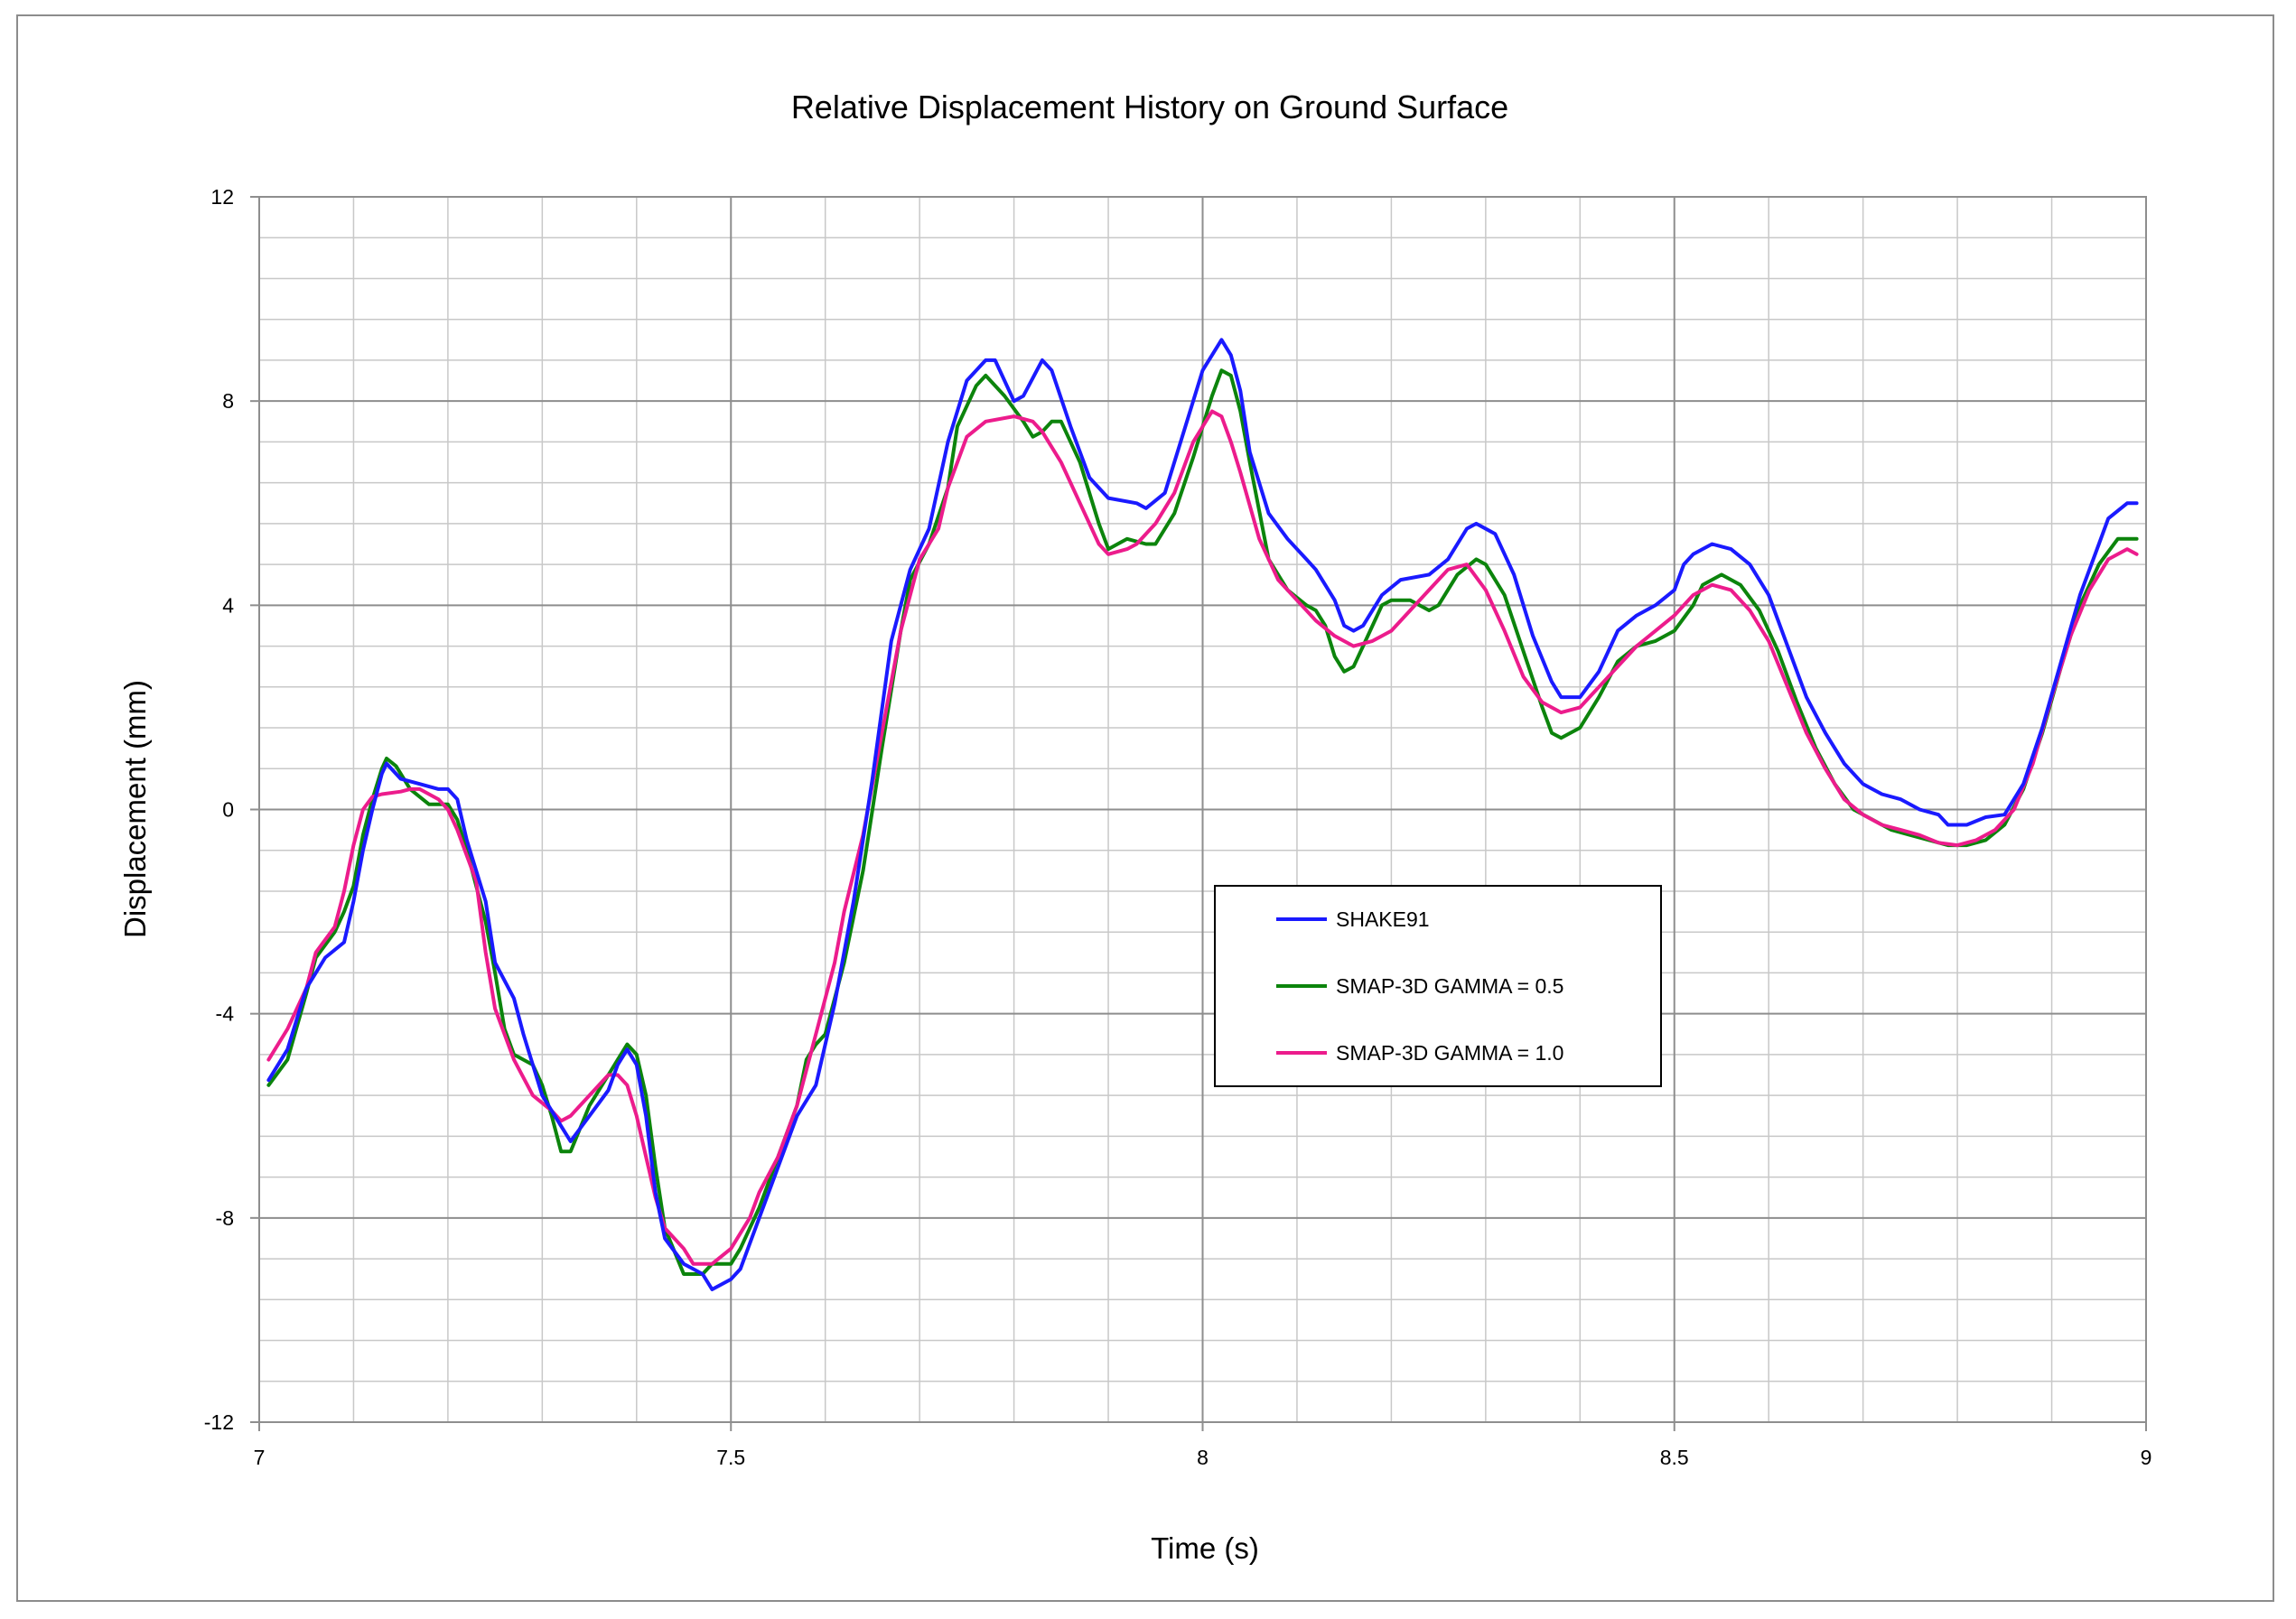  I want to click on x-tick-label: 9, so click(2146, 1458).